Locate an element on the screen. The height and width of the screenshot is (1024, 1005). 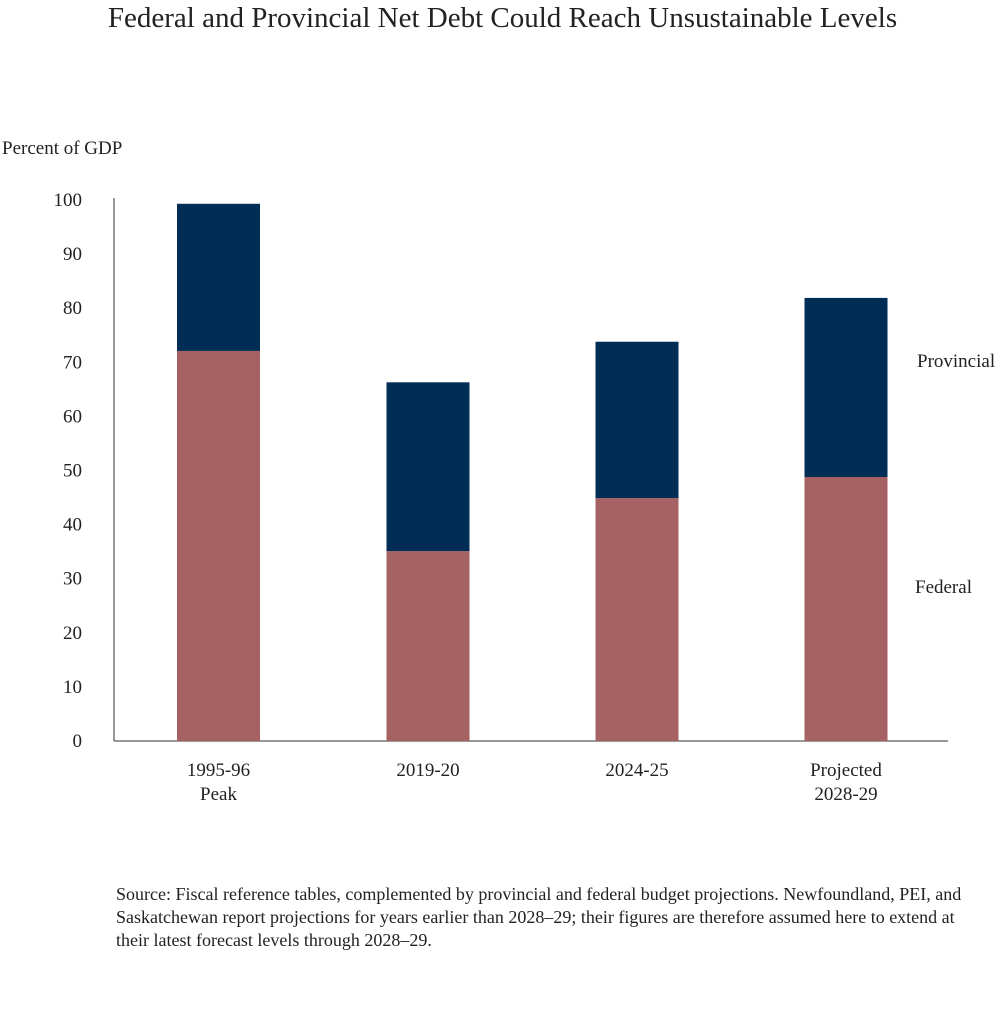
y-tick-label: 10 is located at coordinates (72, 687).